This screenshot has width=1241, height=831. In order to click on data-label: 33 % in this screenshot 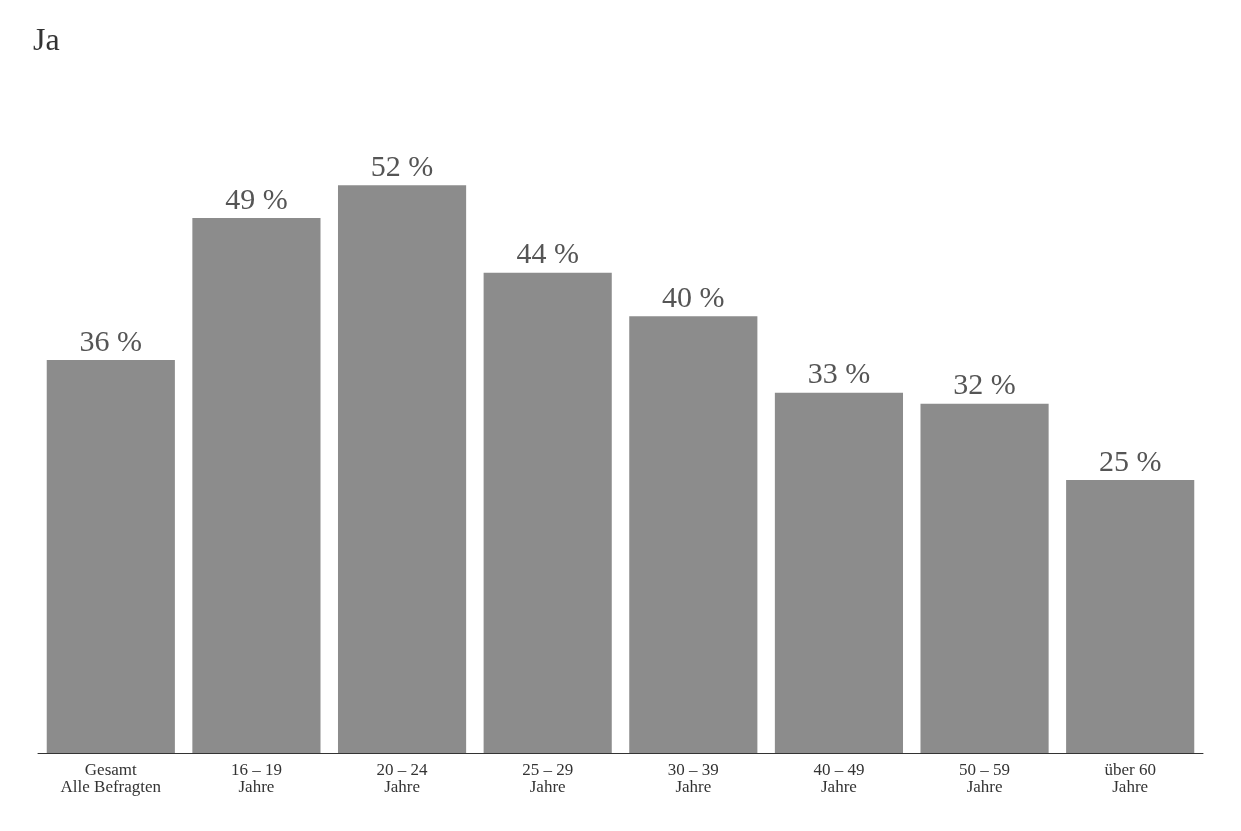, I will do `click(839, 373)`.